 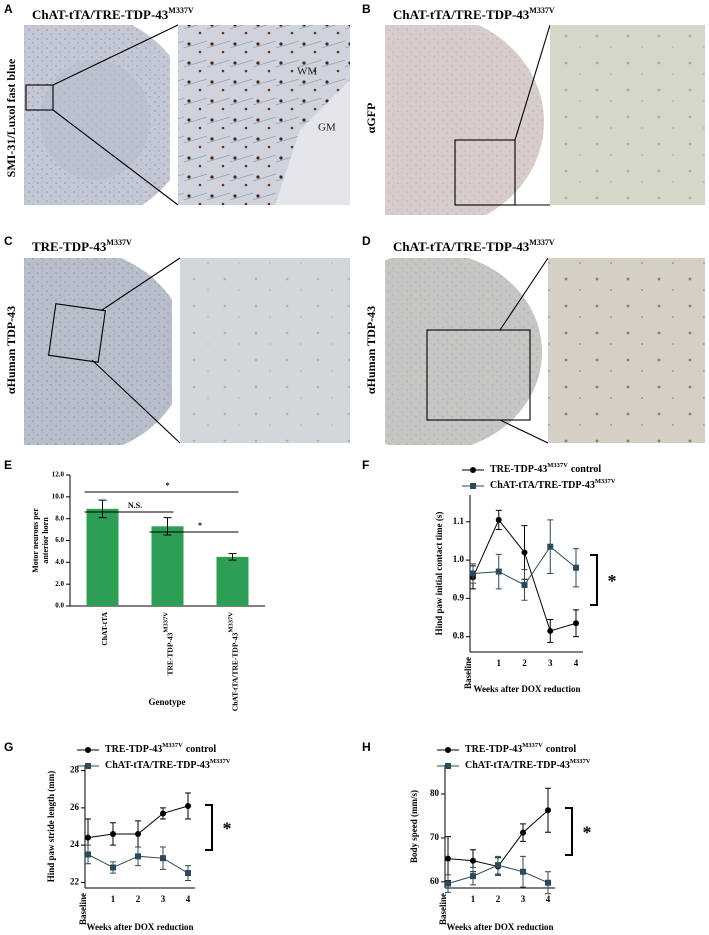 I want to click on y-axis-label: Hind paw stride length (mm), so click(x=51, y=827).